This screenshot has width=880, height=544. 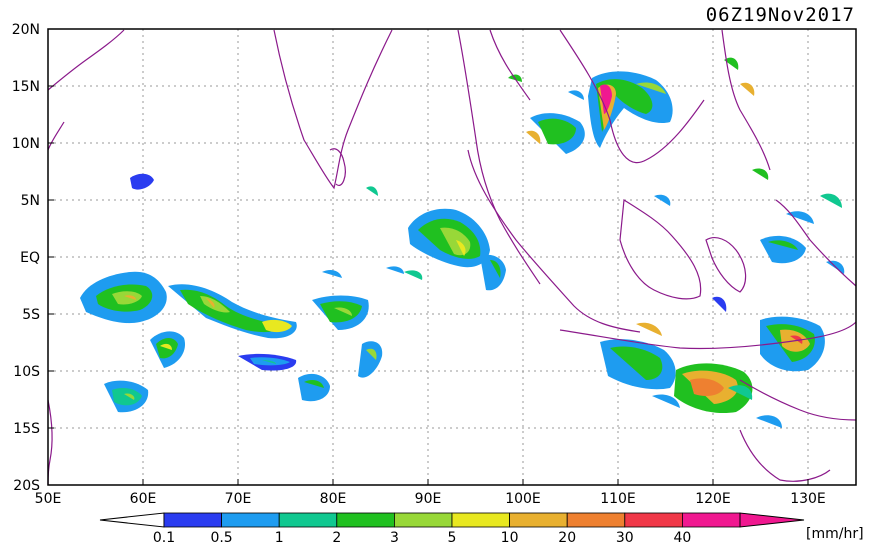 I want to click on lon-label: 110E, so click(x=618, y=499).